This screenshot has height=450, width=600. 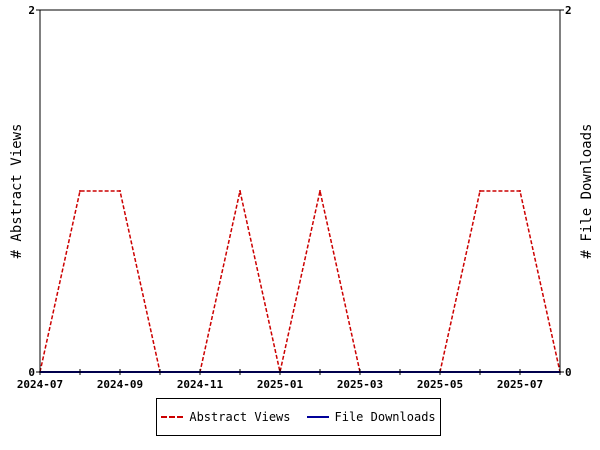 What do you see at coordinates (360, 384) in the screenshot?
I see `x-tick-label: 2025-03` at bounding box center [360, 384].